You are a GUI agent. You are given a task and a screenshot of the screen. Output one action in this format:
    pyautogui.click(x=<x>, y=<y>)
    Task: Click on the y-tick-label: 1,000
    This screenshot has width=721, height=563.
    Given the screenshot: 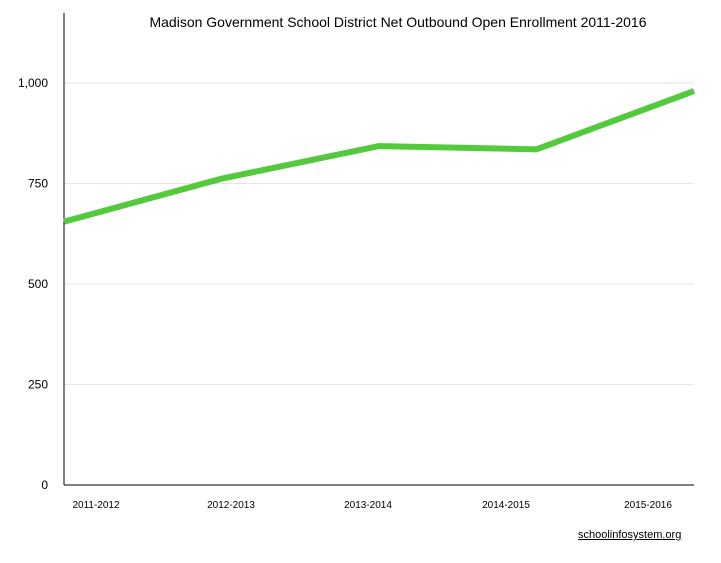 What is the action you would take?
    pyautogui.click(x=33, y=83)
    